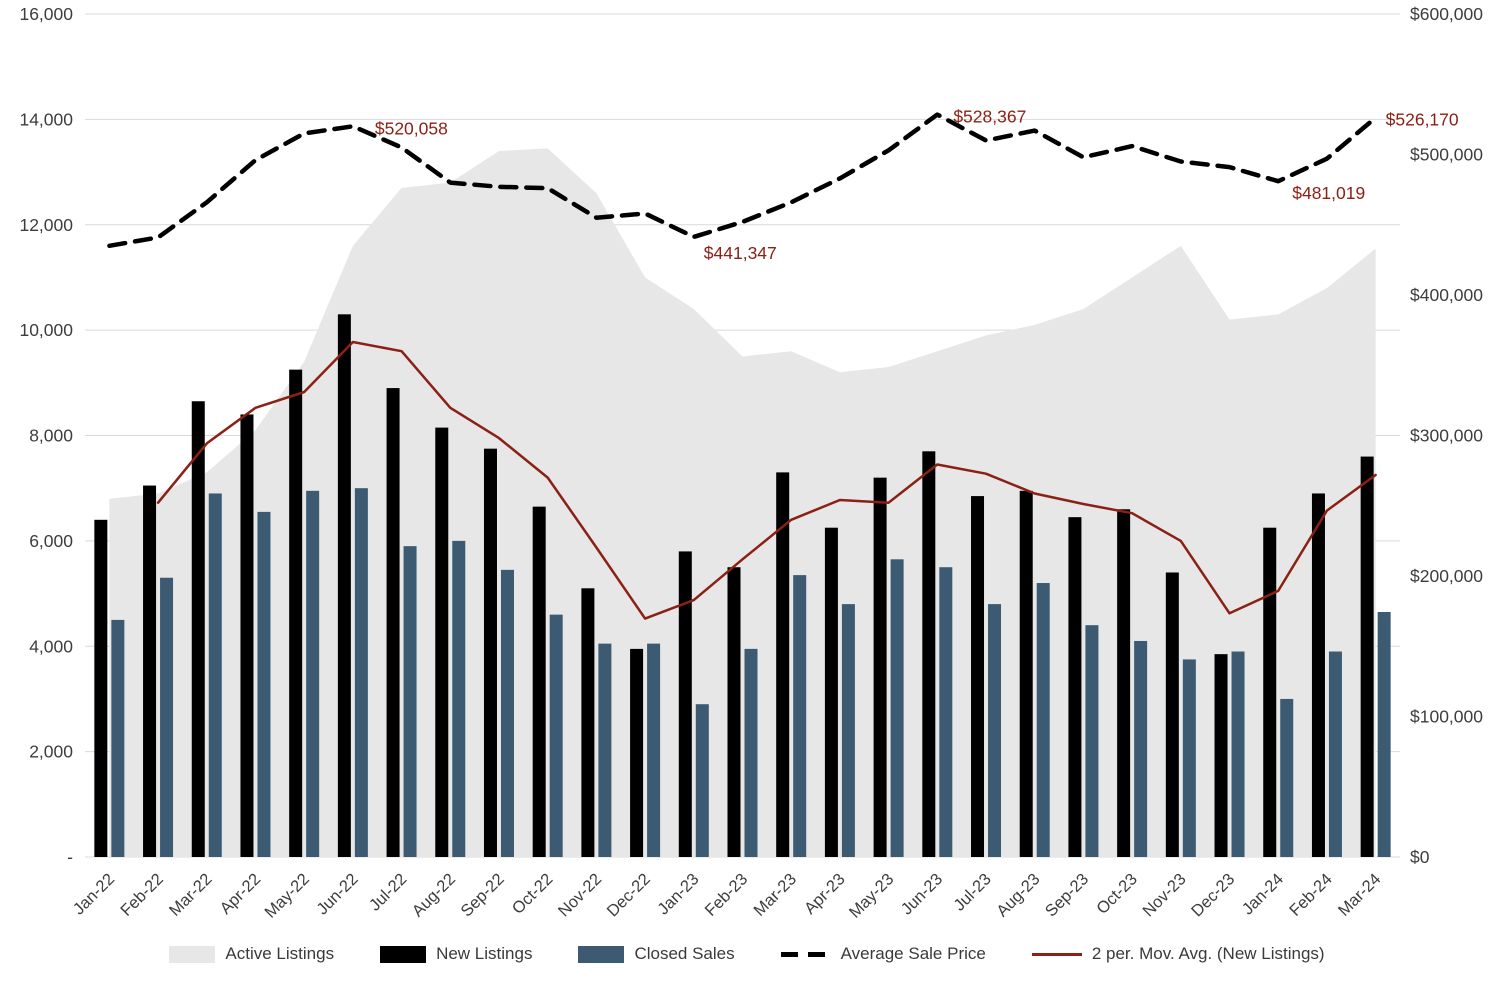  Describe the element at coordinates (434, 895) in the screenshot. I see `x-axis-label: Aug-22` at that location.